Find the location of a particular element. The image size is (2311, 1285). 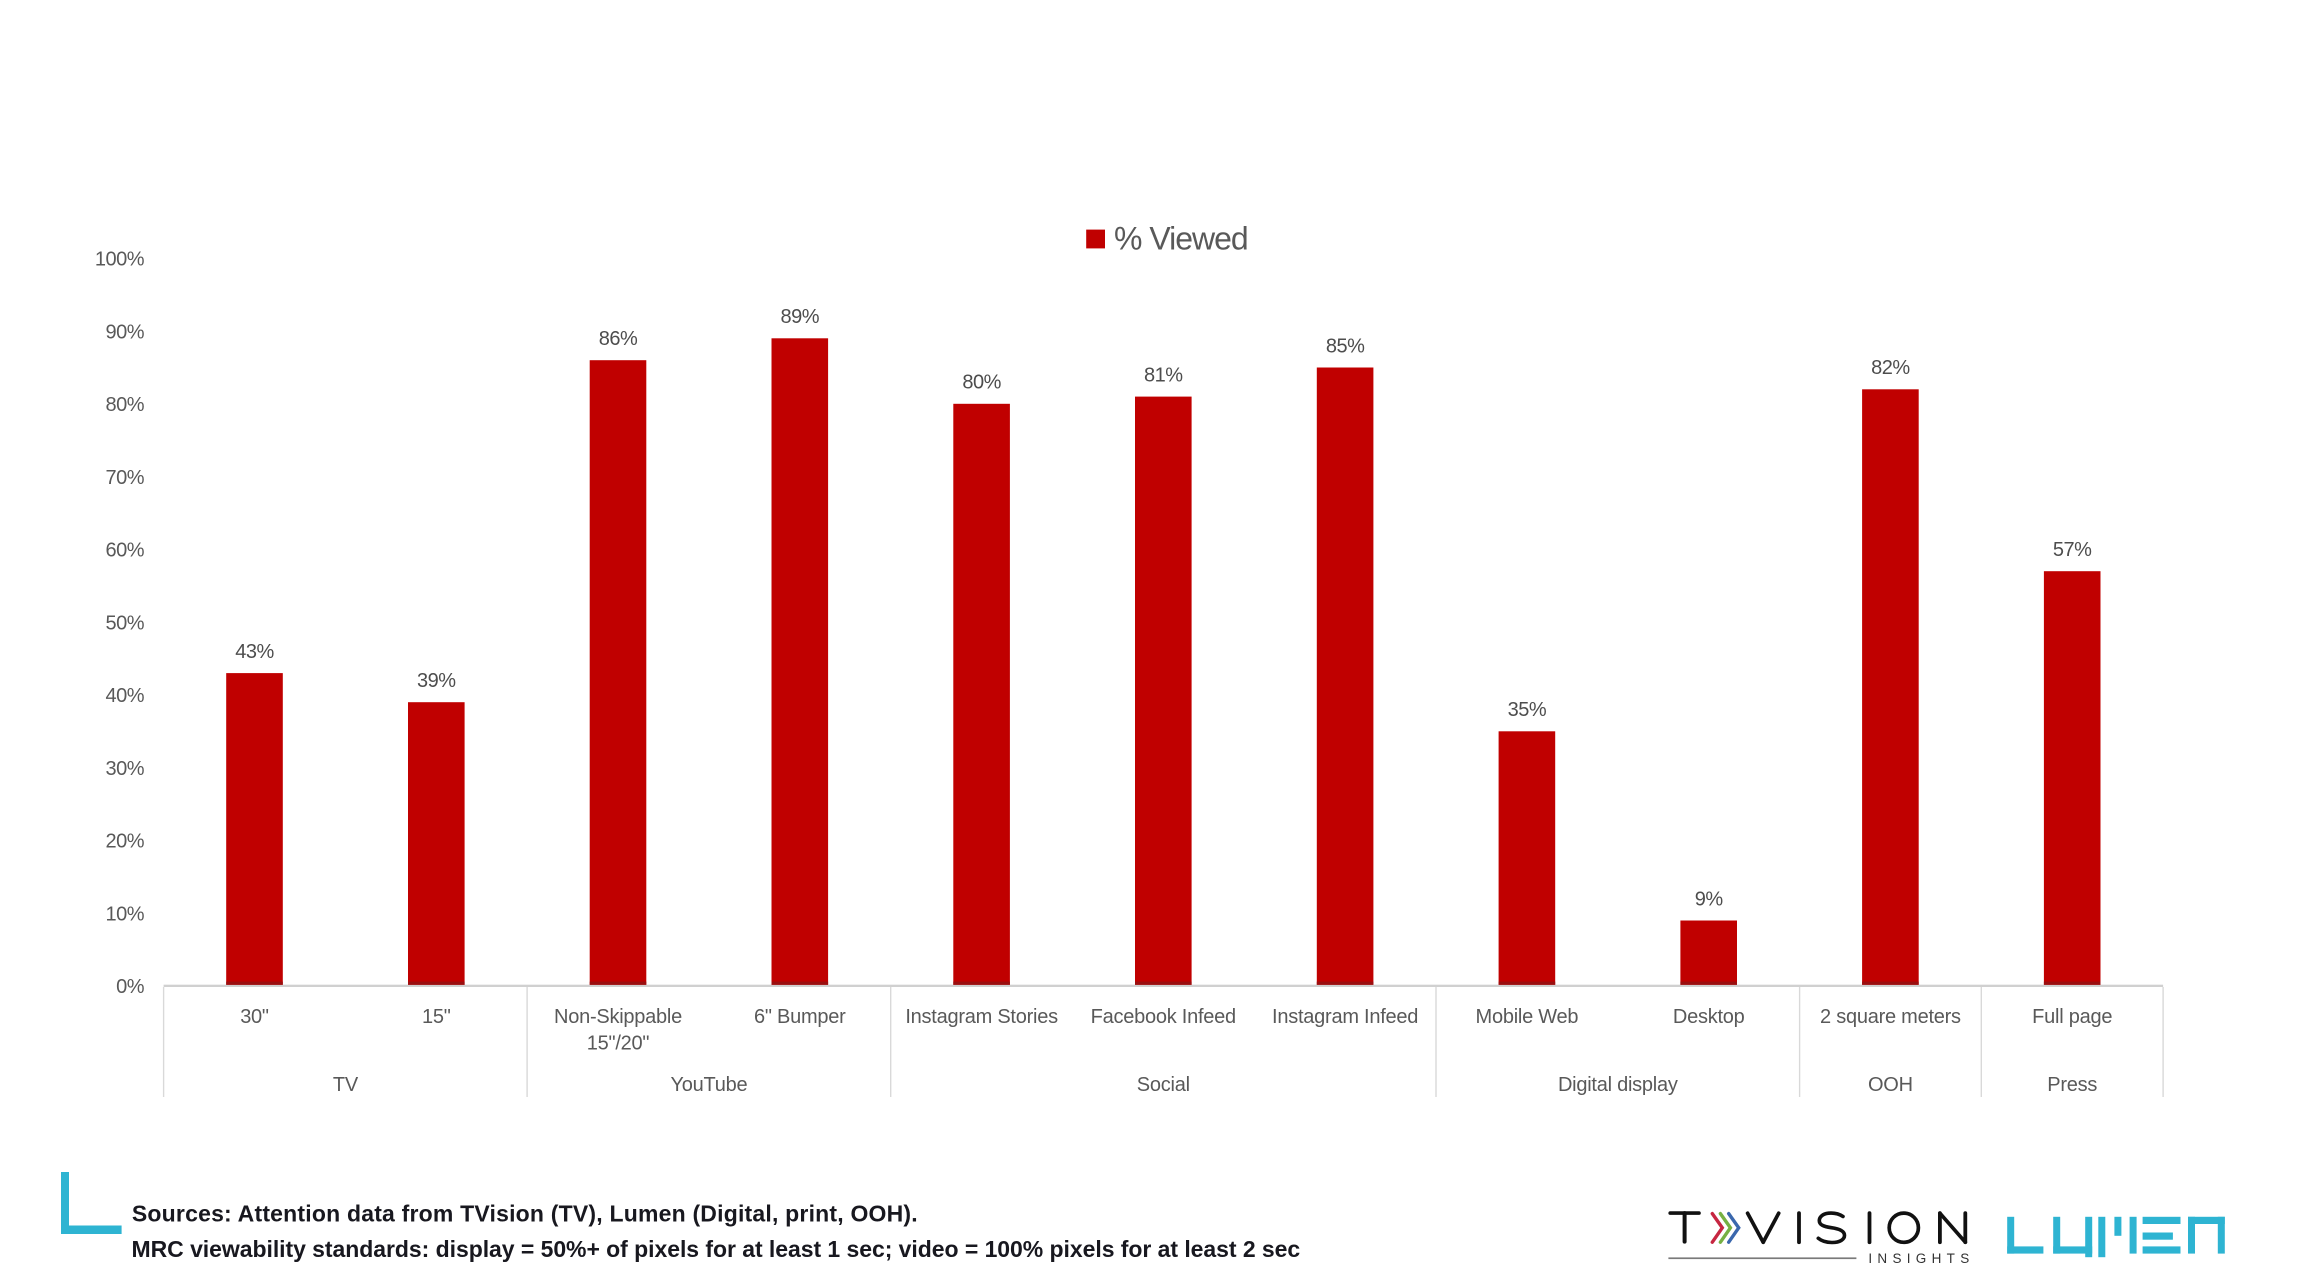

svg-text: 90% is located at coordinates (124, 332).